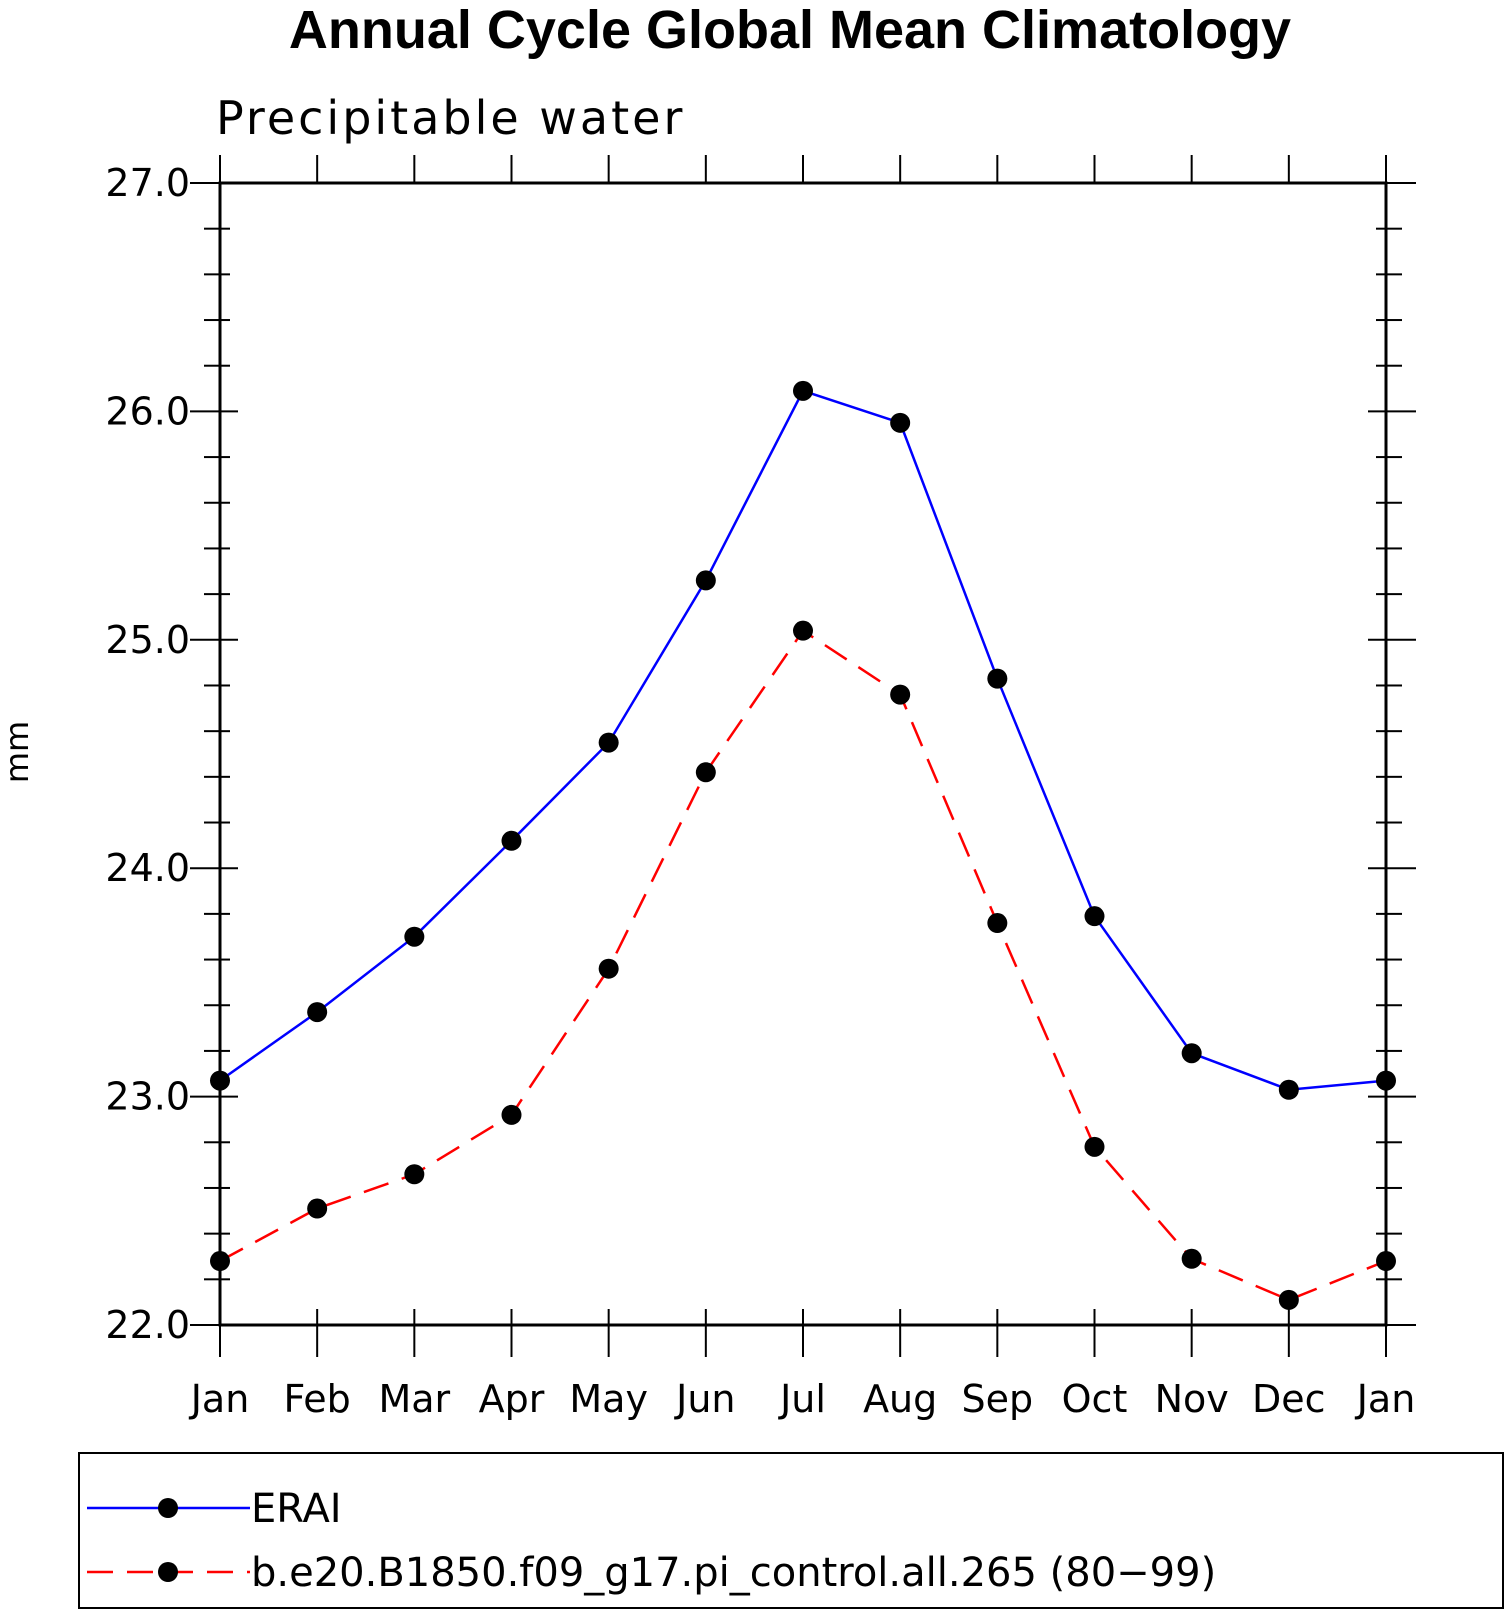 The width and height of the screenshot is (1511, 1615). What do you see at coordinates (1289, 1399) in the screenshot?
I see `x-tick-label: Dec` at bounding box center [1289, 1399].